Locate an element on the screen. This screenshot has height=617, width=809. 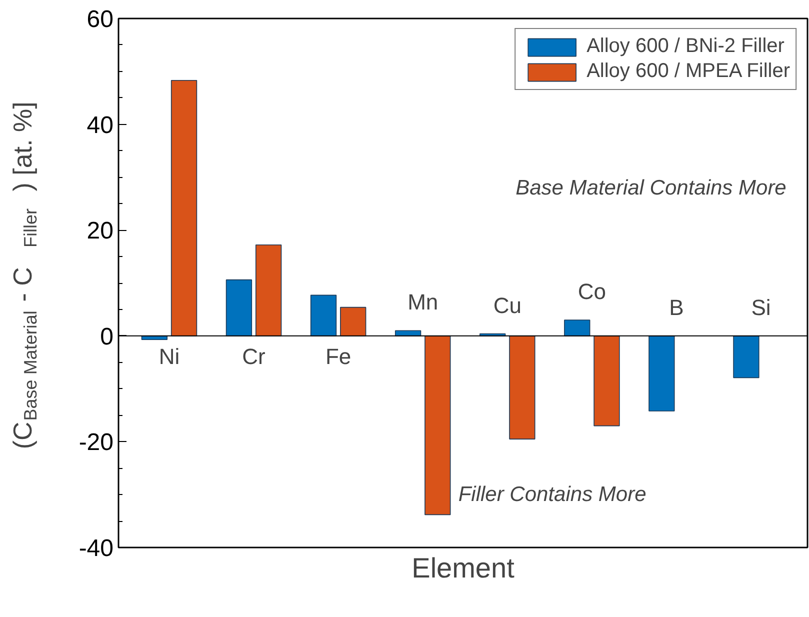
y-tick-label: 0 is located at coordinates (107, 336).